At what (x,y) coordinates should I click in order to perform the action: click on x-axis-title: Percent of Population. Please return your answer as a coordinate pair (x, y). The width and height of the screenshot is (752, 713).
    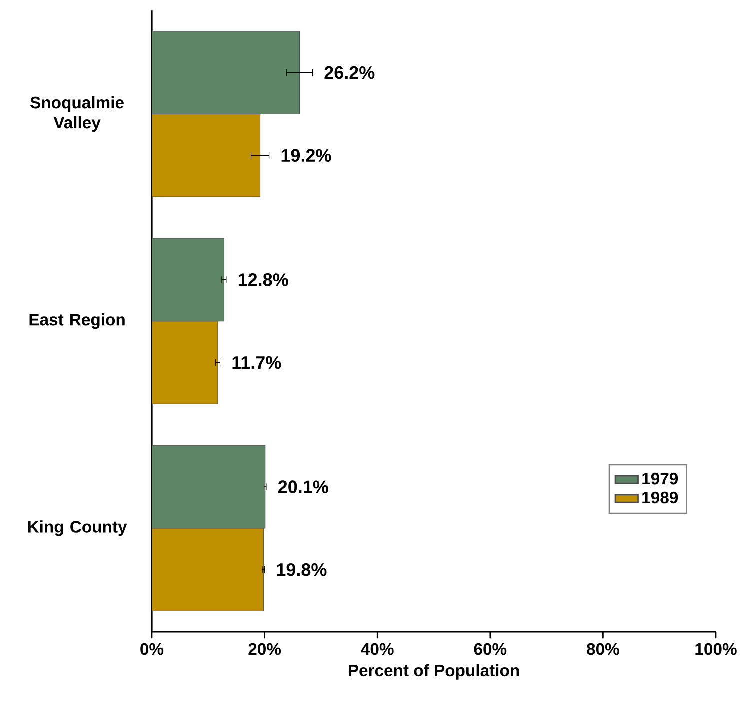
    Looking at the image, I should click on (434, 672).